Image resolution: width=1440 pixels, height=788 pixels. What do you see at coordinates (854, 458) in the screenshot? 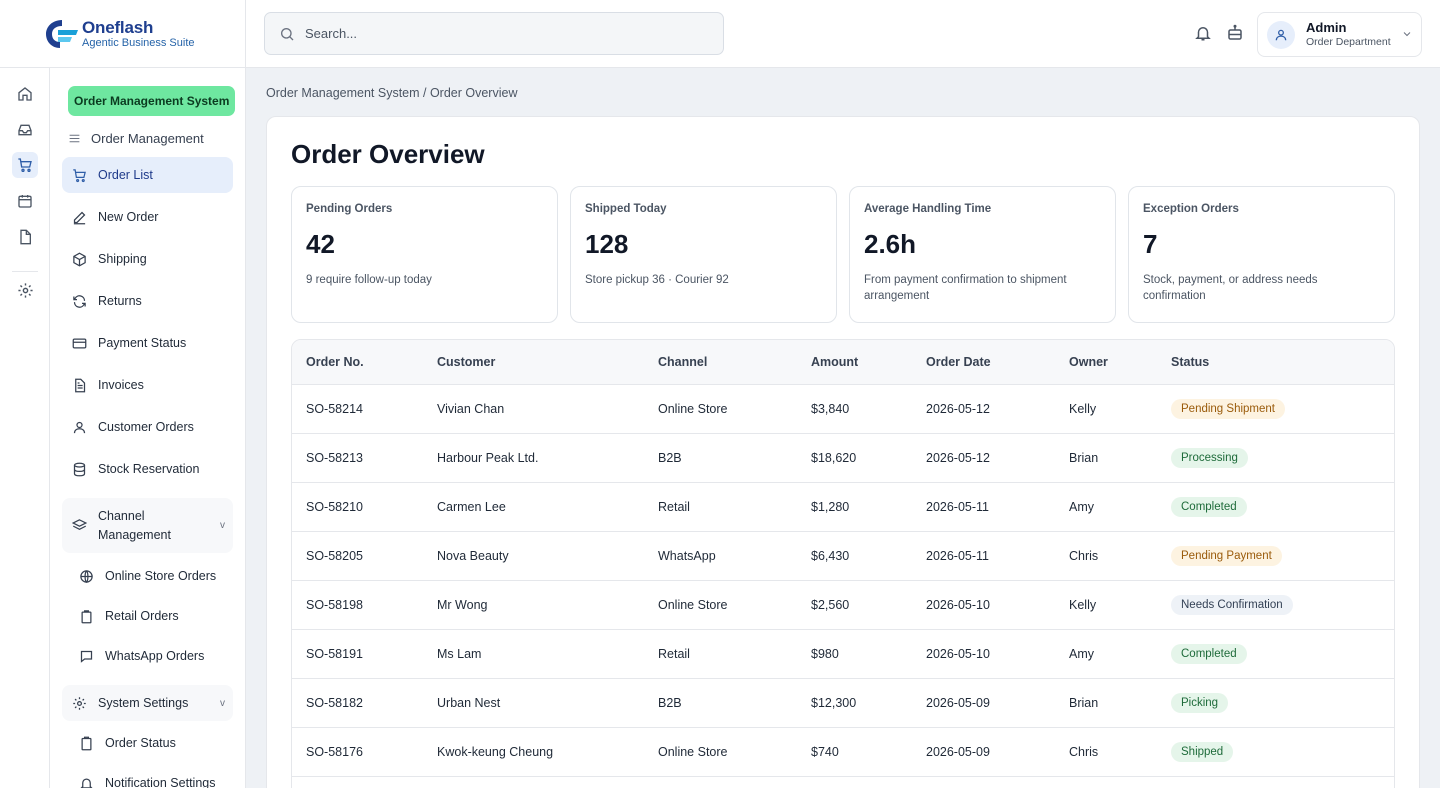
I see `amount-cell: $18,620` at bounding box center [854, 458].